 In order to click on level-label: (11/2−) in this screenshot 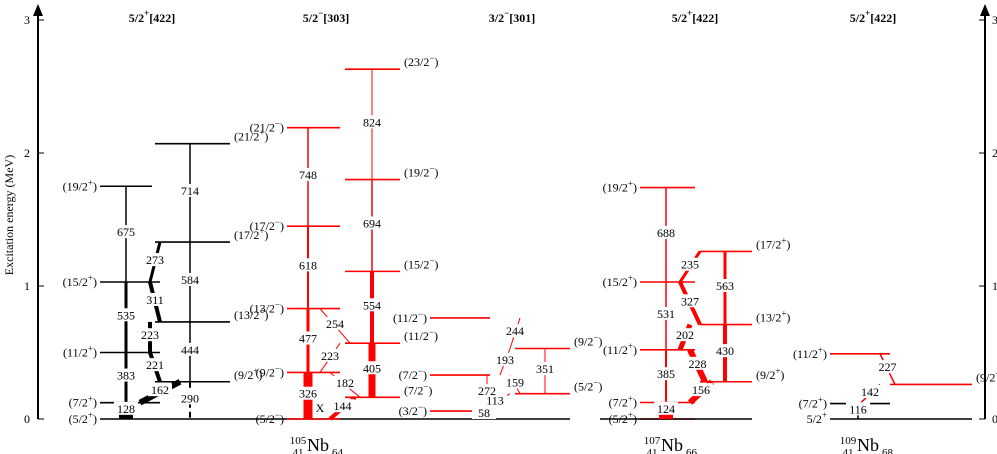, I will do `click(421, 335)`.